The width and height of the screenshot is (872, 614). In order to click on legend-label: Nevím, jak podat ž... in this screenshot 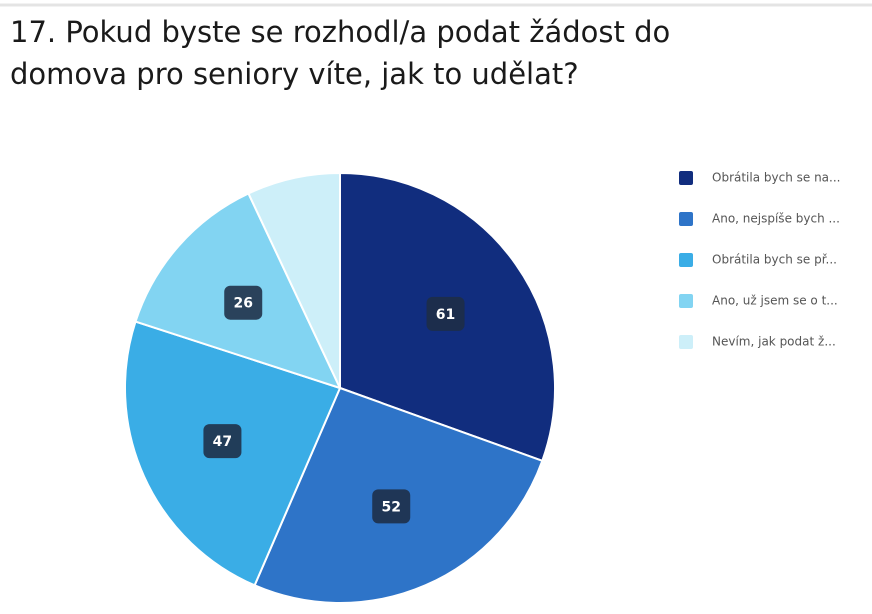, I will do `click(774, 342)`.